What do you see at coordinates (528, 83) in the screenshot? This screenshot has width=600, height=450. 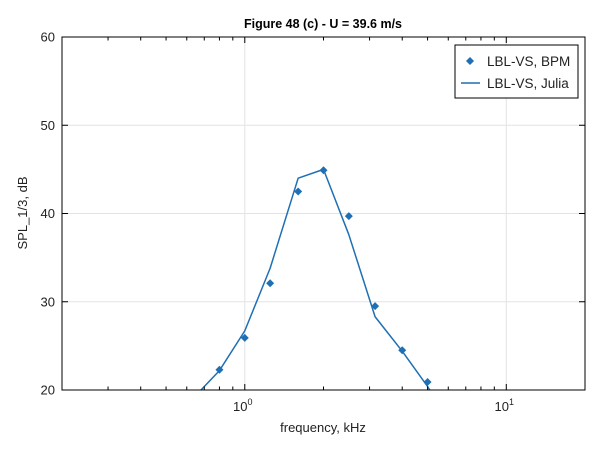 I see `legend-label: LBL-VS, Julia` at bounding box center [528, 83].